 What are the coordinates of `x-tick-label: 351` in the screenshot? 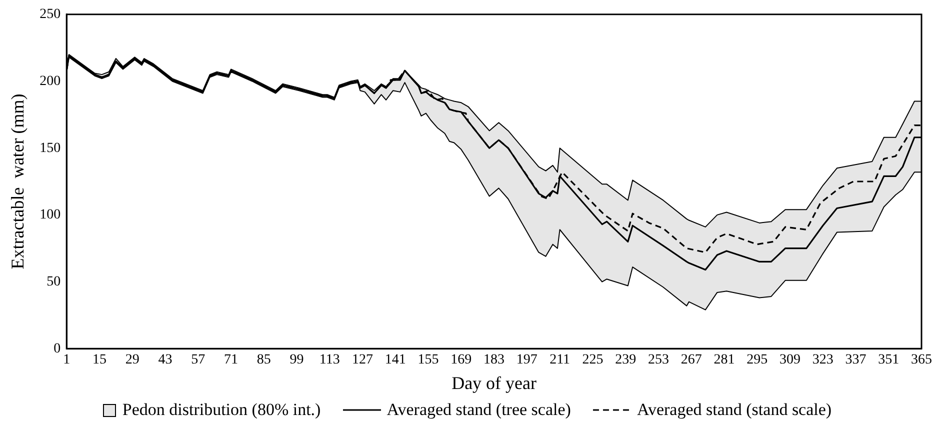 It's located at (889, 360).